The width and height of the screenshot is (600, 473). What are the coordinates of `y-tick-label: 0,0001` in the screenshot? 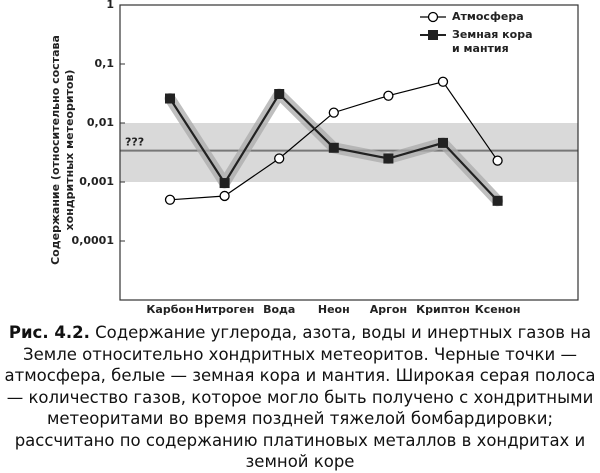 It's located at (93, 240).